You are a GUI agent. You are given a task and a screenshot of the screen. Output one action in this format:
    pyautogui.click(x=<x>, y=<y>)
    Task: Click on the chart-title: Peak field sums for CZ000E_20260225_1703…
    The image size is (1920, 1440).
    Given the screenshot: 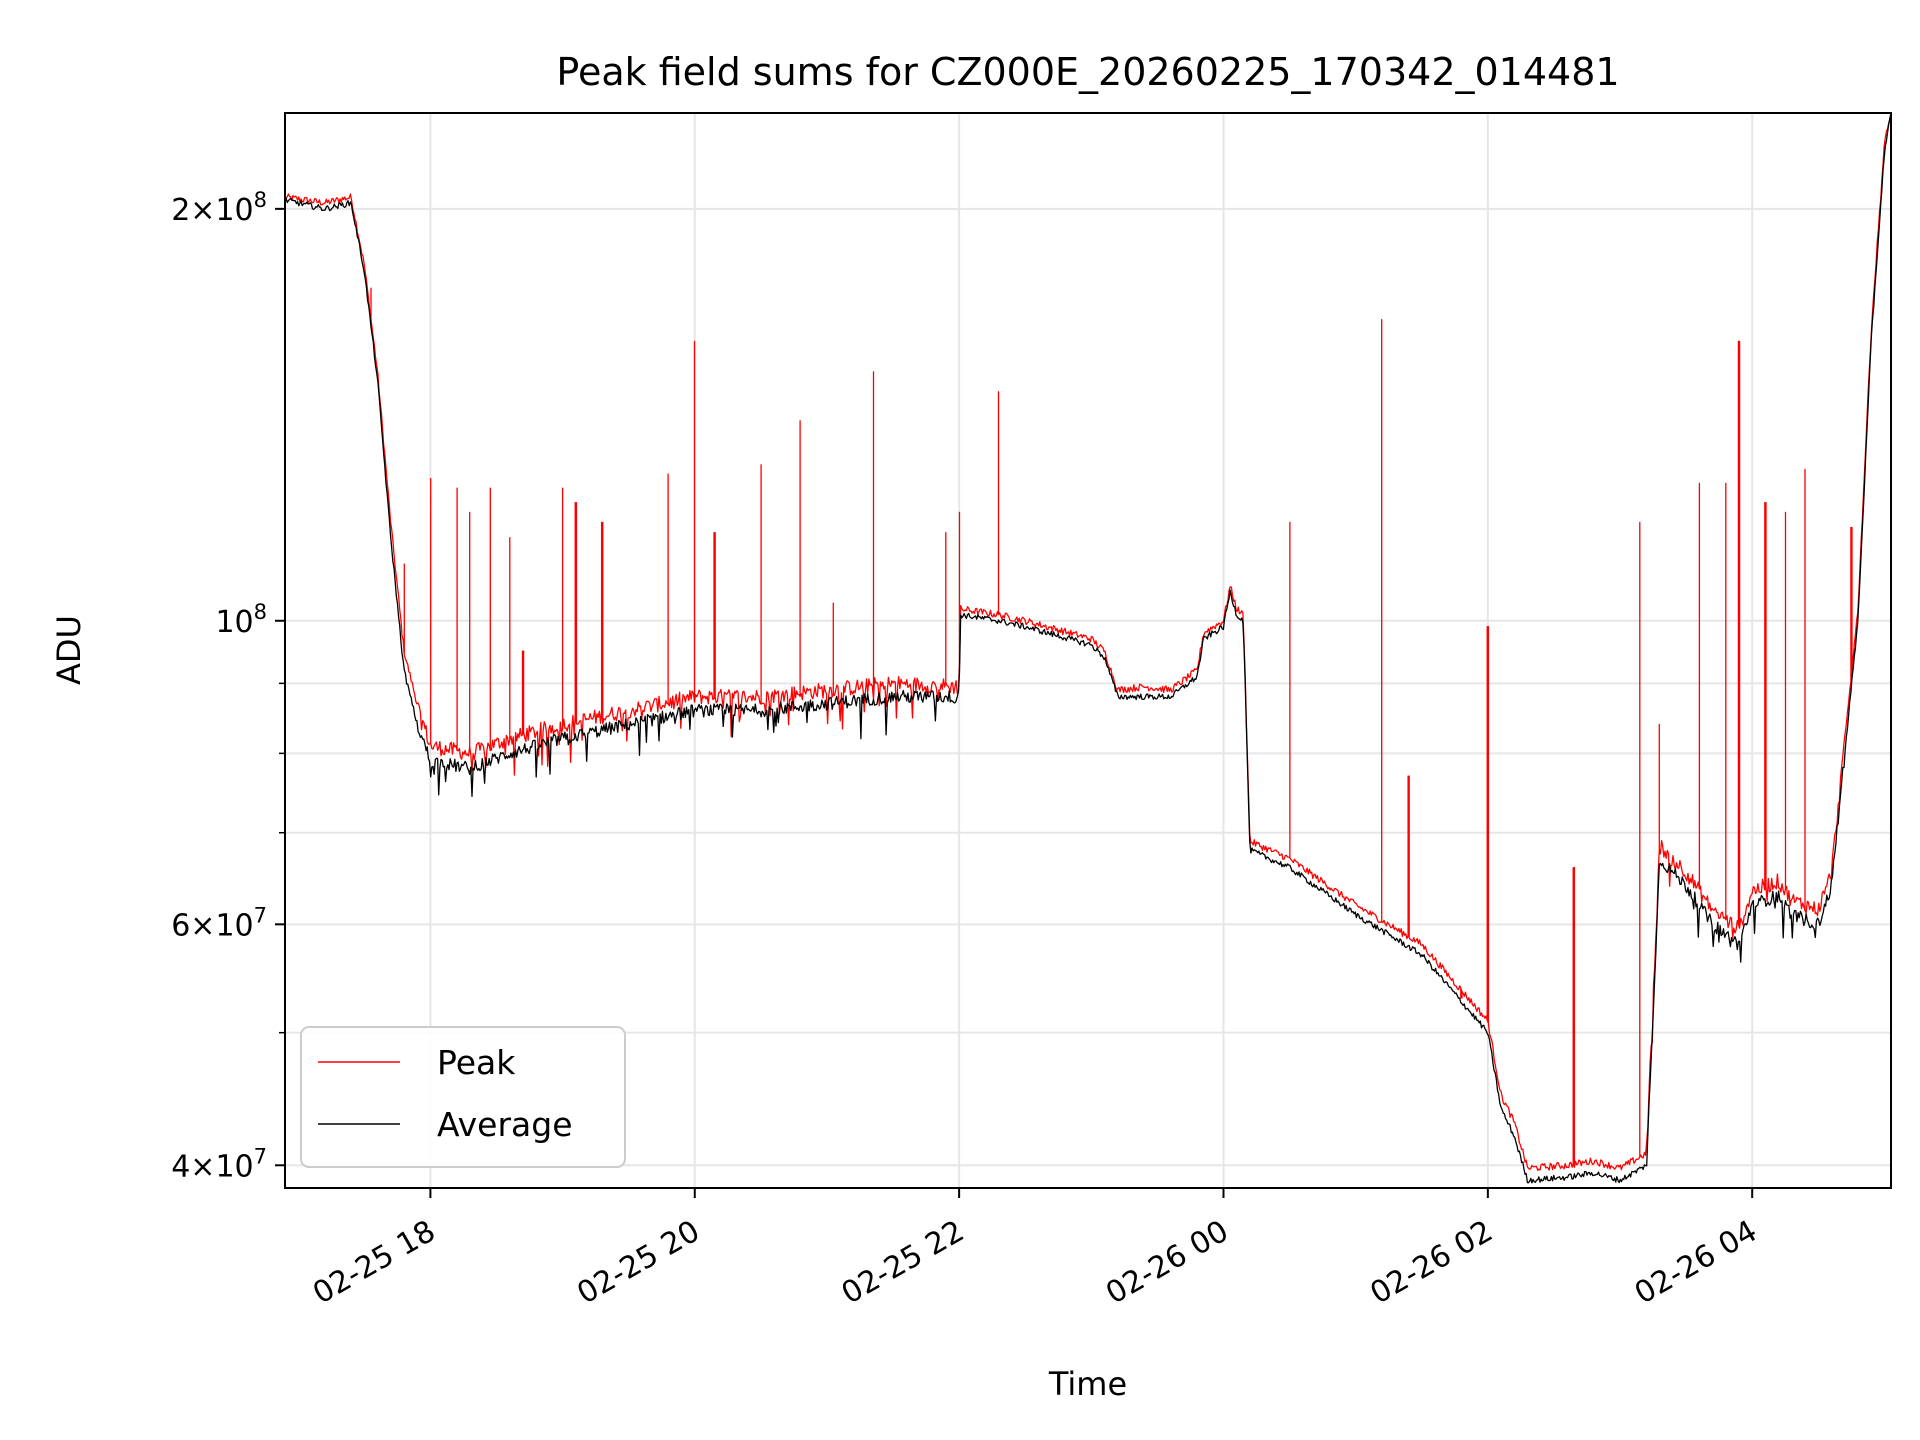 What is the action you would take?
    pyautogui.click(x=1087, y=72)
    